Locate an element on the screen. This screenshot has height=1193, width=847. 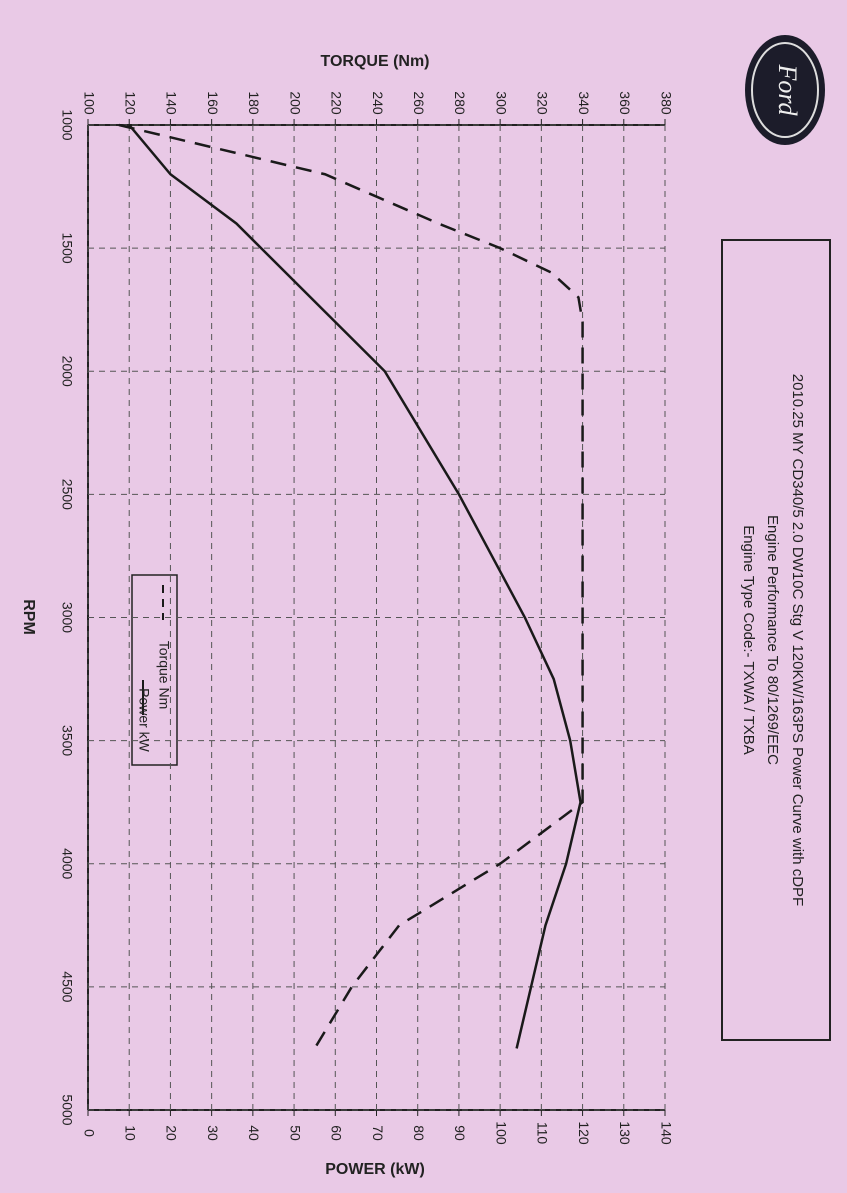
chart-subtitle: Engine Type Code:- TXWA / TXBA is located at coordinates (748, 640).